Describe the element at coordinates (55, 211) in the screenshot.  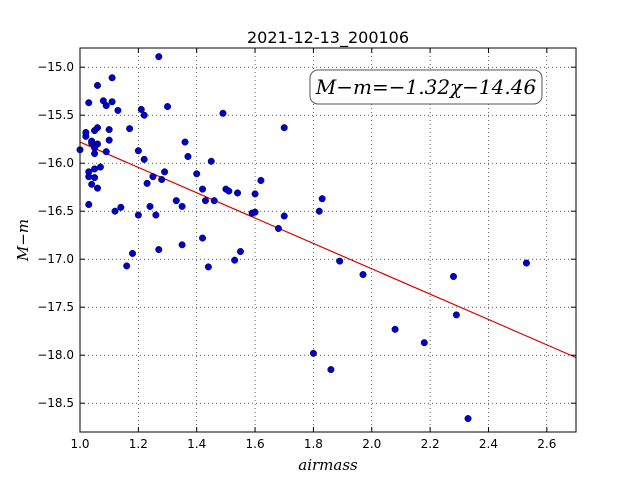
I see `y-tick-label: −16.5` at that location.